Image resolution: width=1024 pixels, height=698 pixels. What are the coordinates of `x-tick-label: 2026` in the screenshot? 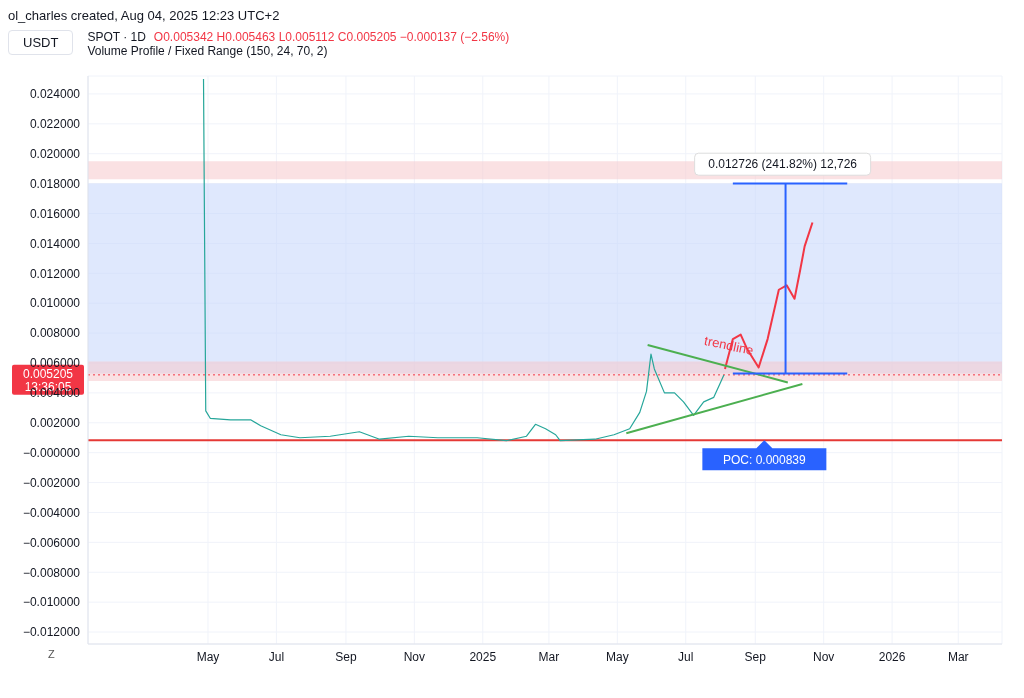 It's located at (892, 656).